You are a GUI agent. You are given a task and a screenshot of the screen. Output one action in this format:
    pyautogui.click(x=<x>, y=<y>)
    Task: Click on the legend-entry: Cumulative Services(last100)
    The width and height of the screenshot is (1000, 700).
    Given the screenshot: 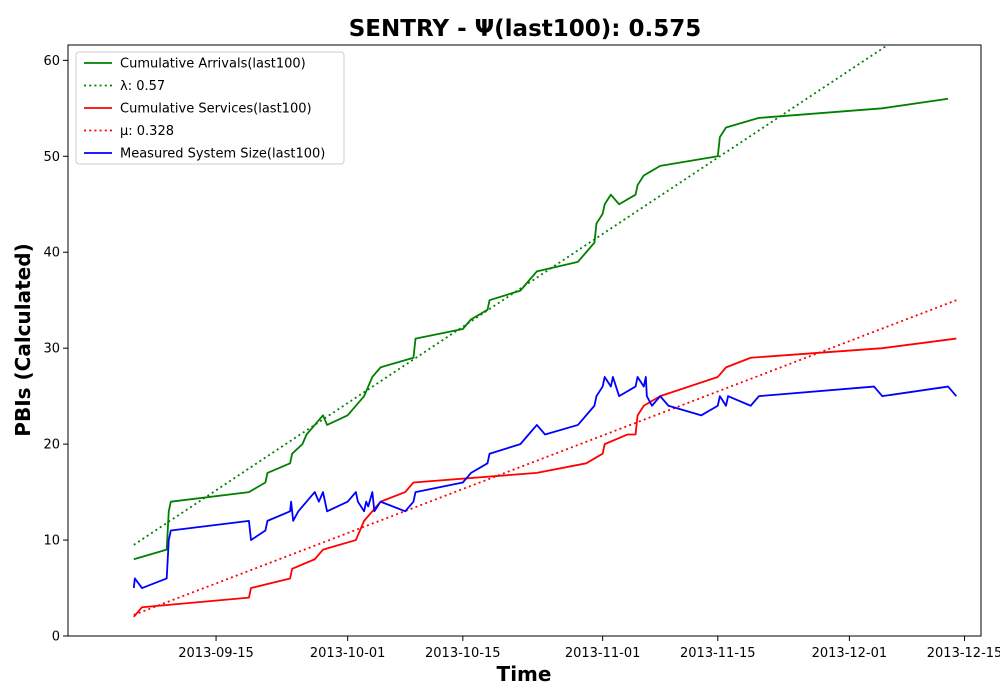 What is the action you would take?
    pyautogui.click(x=216, y=109)
    